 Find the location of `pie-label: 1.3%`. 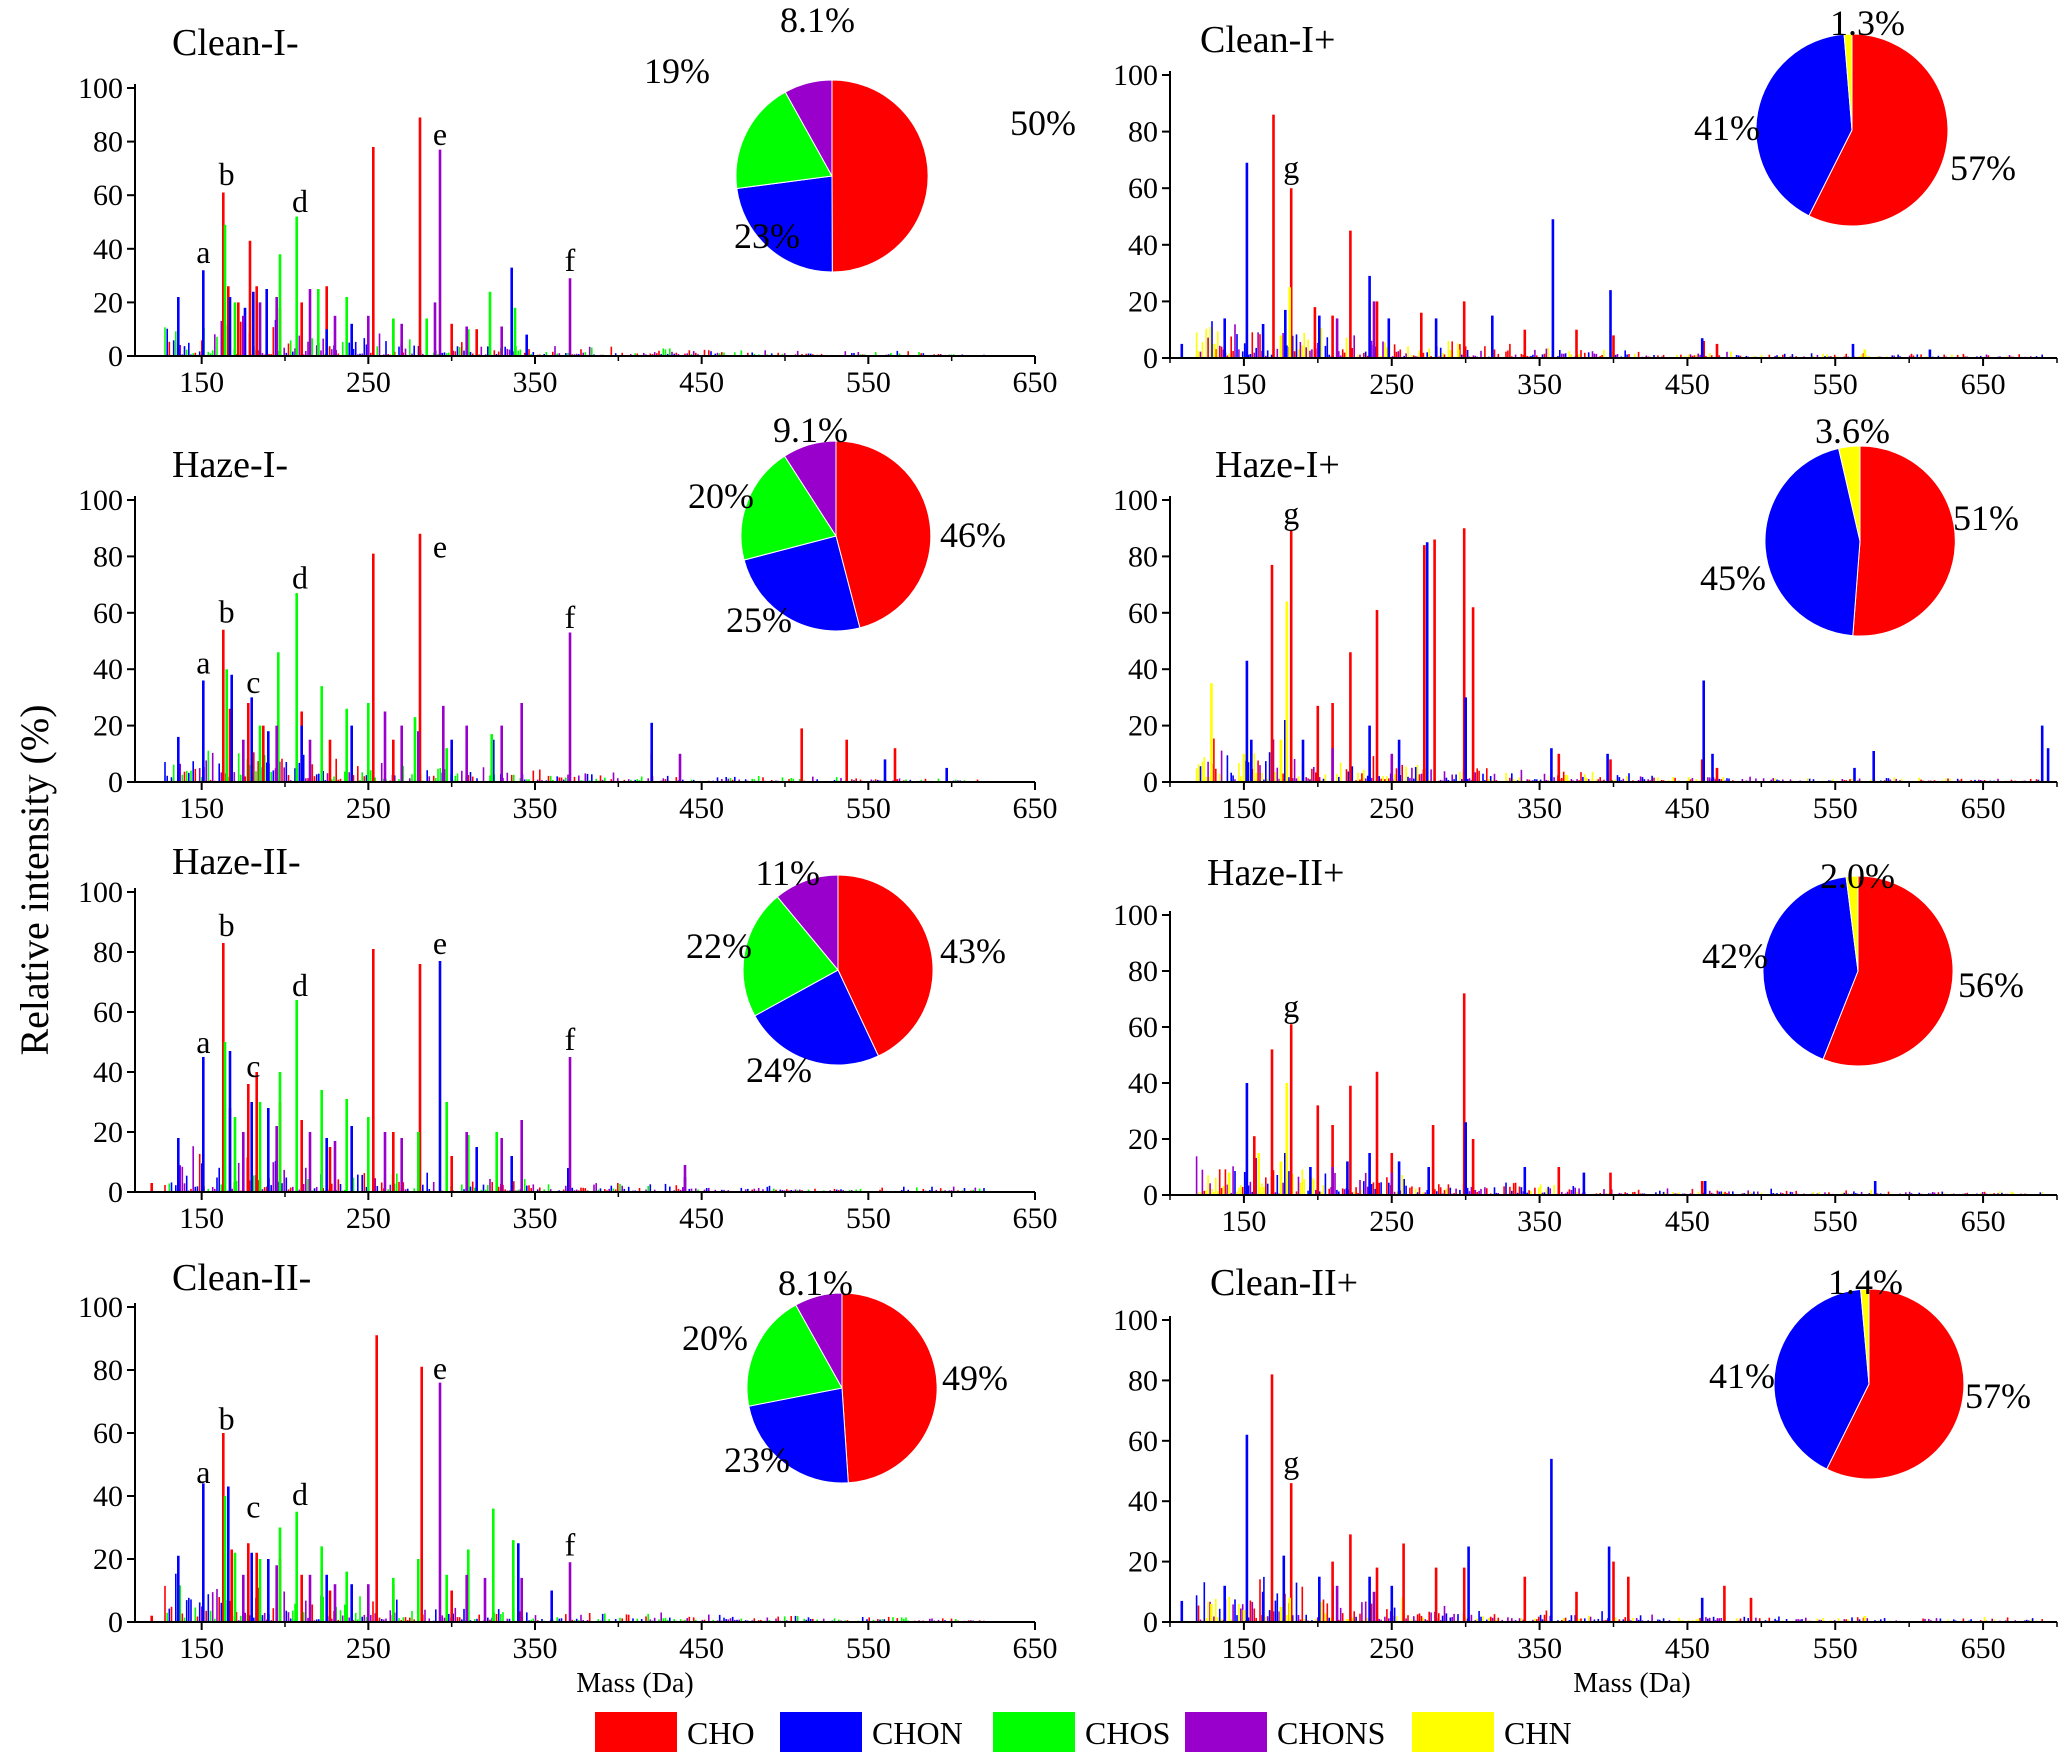

pie-label: 1.3% is located at coordinates (1867, 23).